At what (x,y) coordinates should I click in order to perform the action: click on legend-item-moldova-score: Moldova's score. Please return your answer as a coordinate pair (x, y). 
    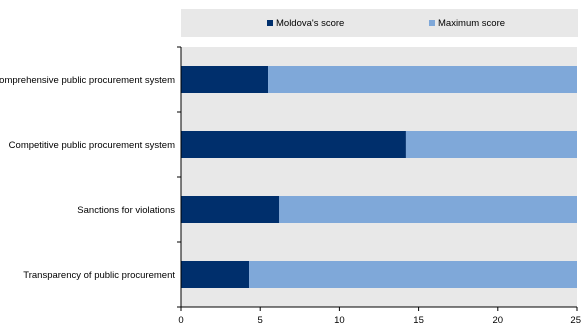
    Looking at the image, I should click on (305, 23).